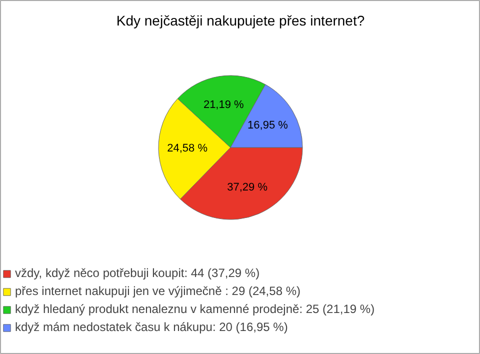  What do you see at coordinates (223, 104) in the screenshot?
I see `data-label: 21,19 %` at bounding box center [223, 104].